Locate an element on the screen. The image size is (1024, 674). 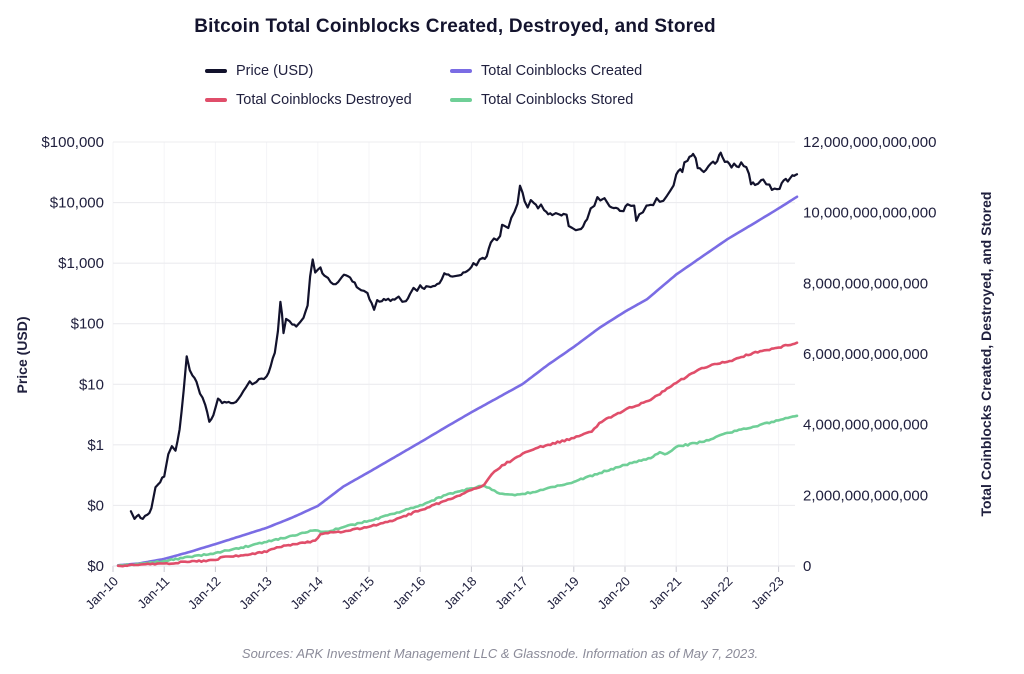
y-axis-label-left: Price (USD) is located at coordinates (22, 355).